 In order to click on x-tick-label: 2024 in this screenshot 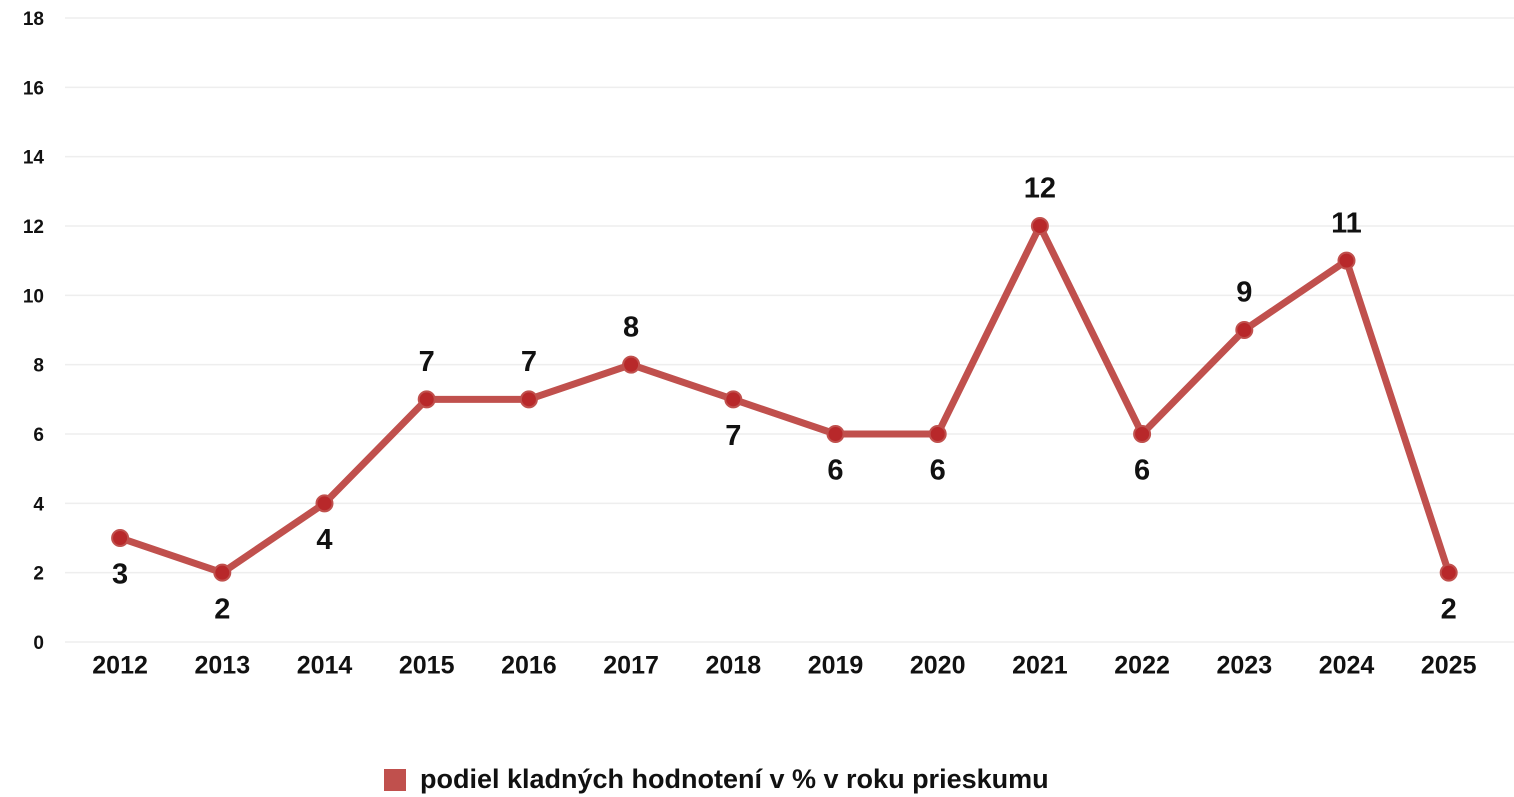, I will do `click(1347, 666)`.